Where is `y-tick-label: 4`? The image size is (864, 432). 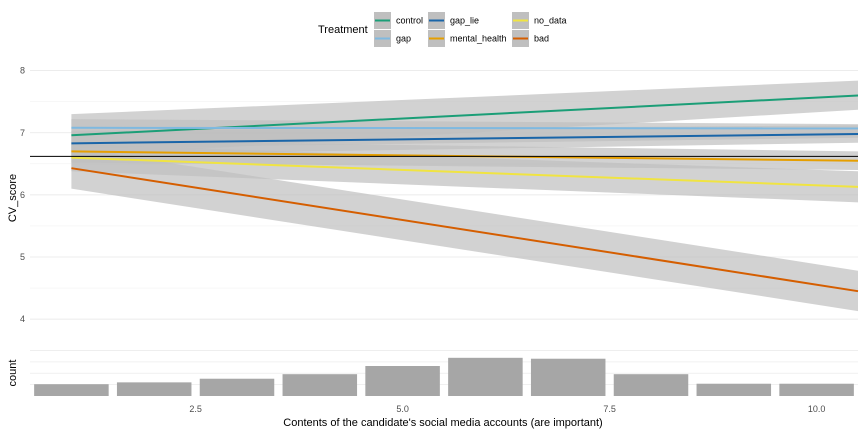 y-tick-label: 4 is located at coordinates (22, 319).